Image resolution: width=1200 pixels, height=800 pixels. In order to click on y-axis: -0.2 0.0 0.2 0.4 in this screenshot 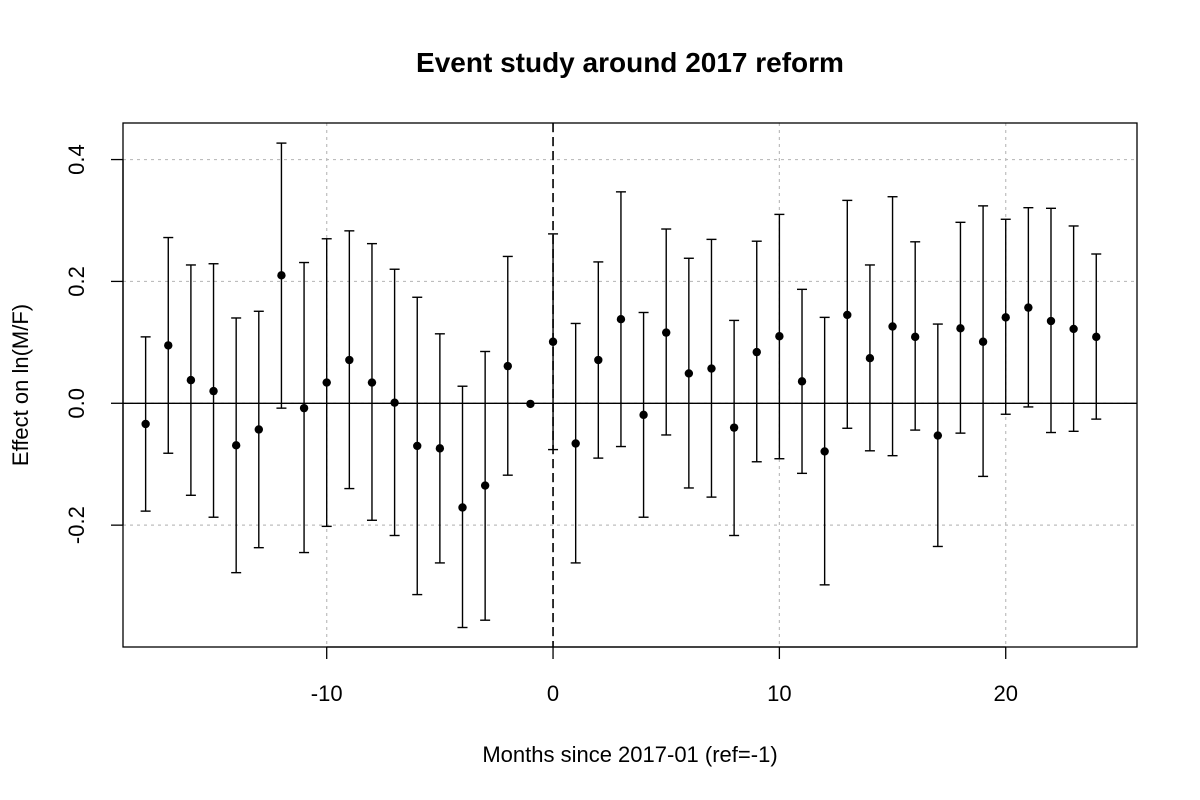, I will do `click(94, 344)`.